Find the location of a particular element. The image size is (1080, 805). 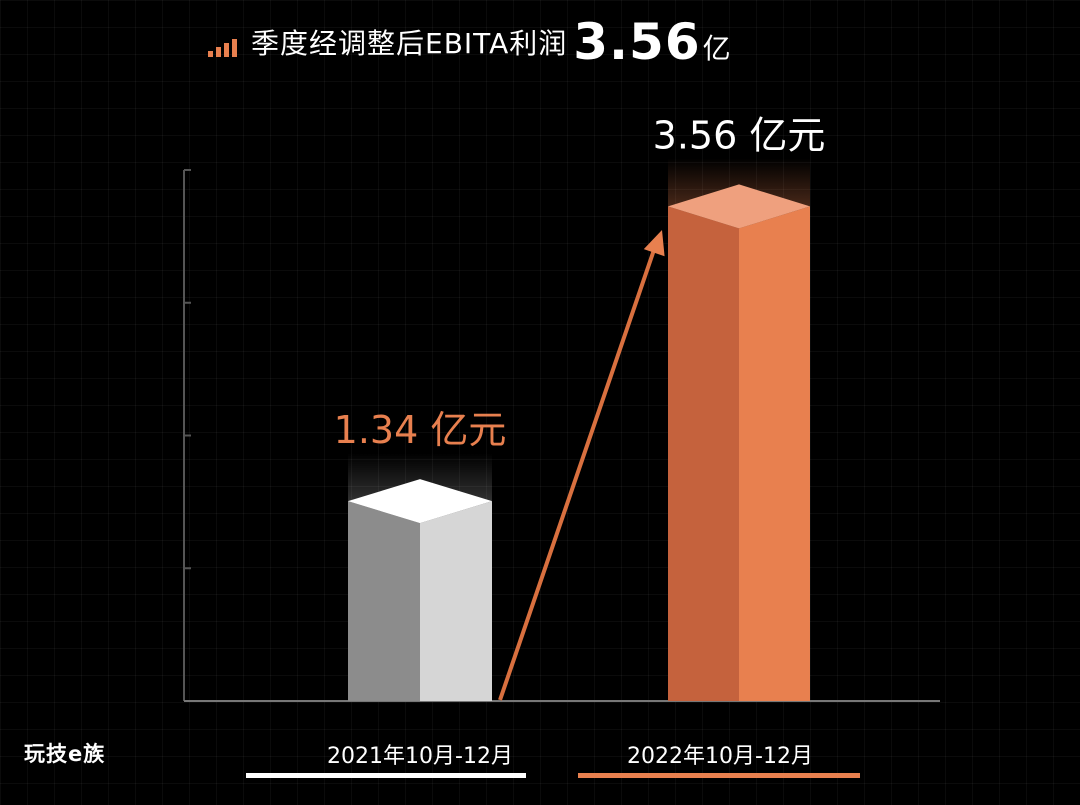

header-title: 季度经调整后EBITA利润 is located at coordinates (409, 43).